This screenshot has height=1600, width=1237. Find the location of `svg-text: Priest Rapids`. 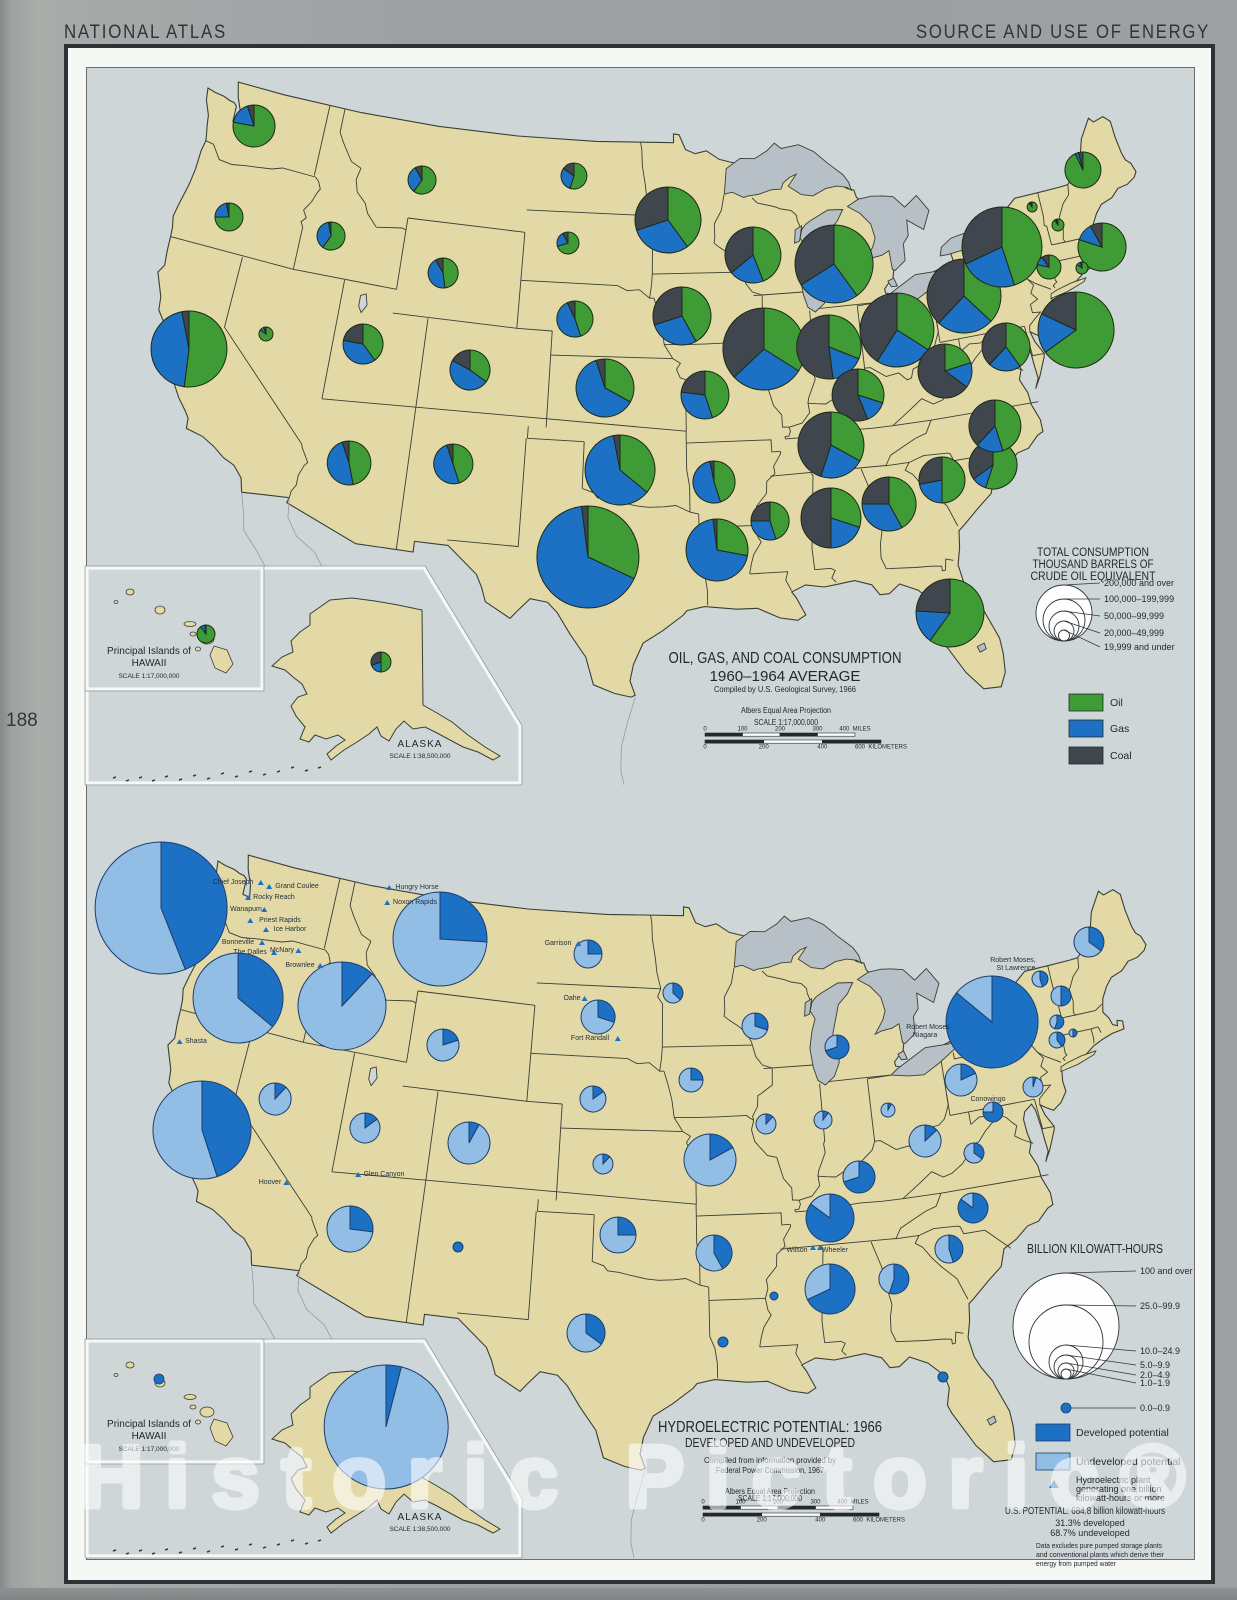

svg-text: Priest Rapids is located at coordinates (280, 920).